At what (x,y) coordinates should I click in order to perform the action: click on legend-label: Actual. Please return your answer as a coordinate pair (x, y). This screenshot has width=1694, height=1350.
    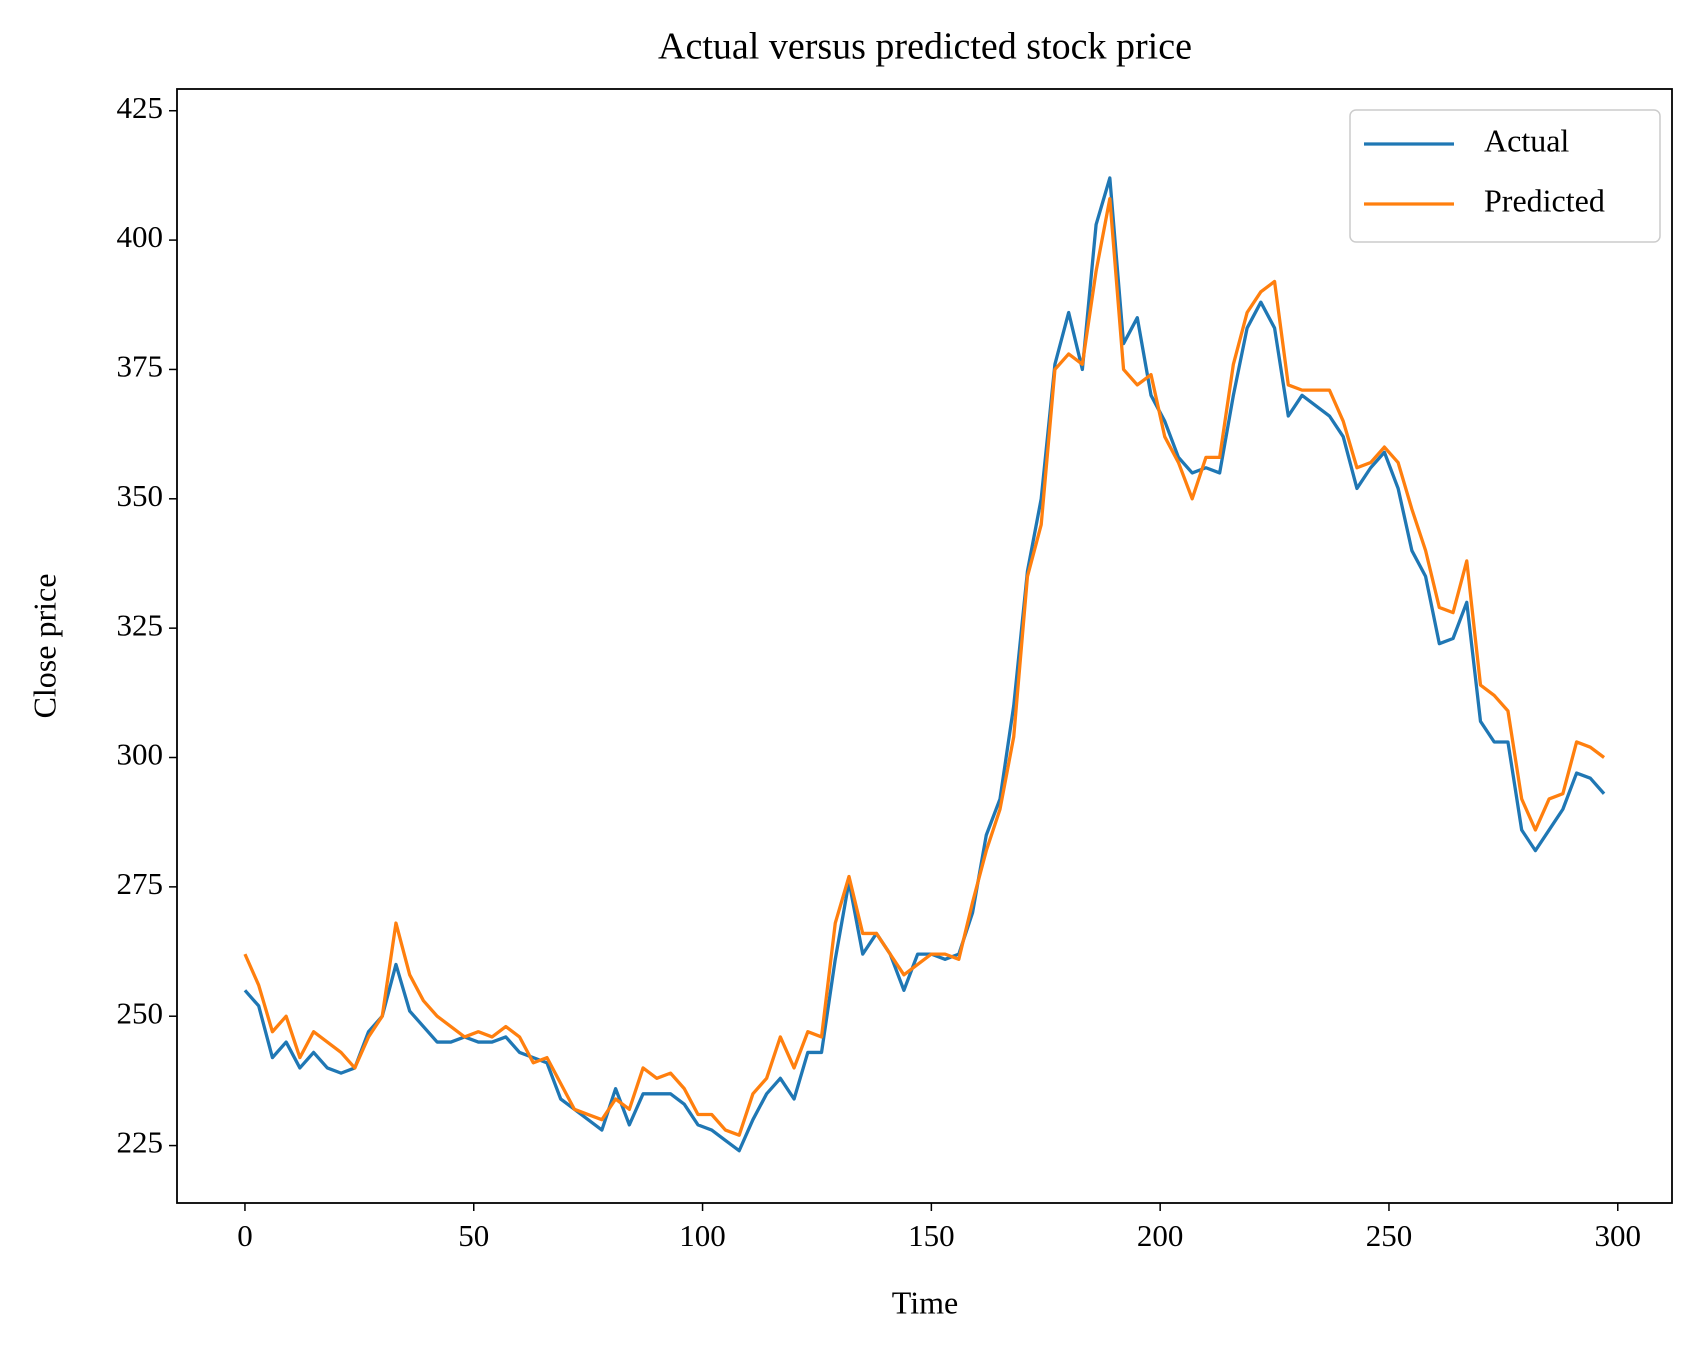
    Looking at the image, I should click on (1526, 140).